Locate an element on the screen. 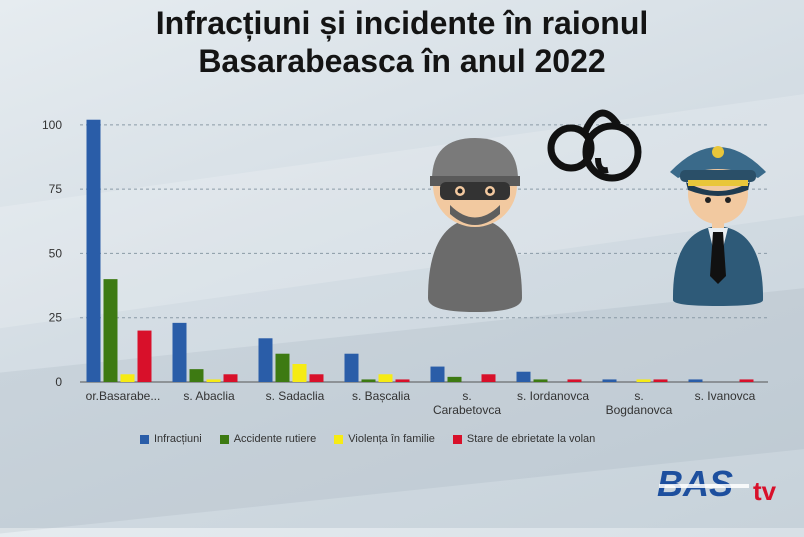 This screenshot has width=804, height=537. logo-suffix: tv is located at coordinates (765, 490).